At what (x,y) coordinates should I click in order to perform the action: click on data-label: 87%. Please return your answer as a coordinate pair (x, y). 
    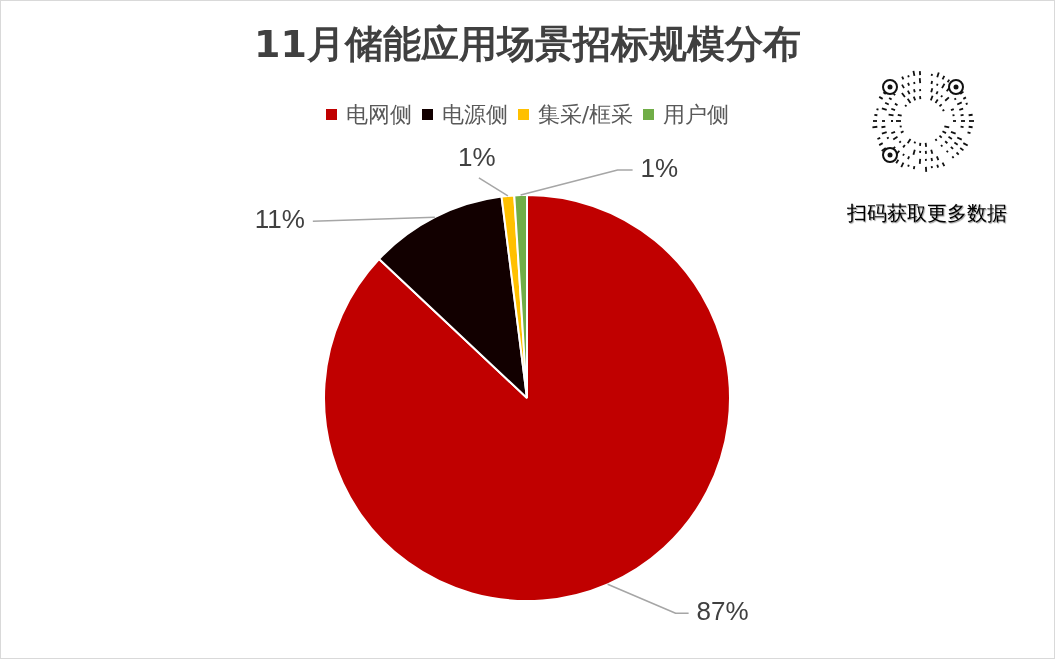
    Looking at the image, I should click on (722, 611).